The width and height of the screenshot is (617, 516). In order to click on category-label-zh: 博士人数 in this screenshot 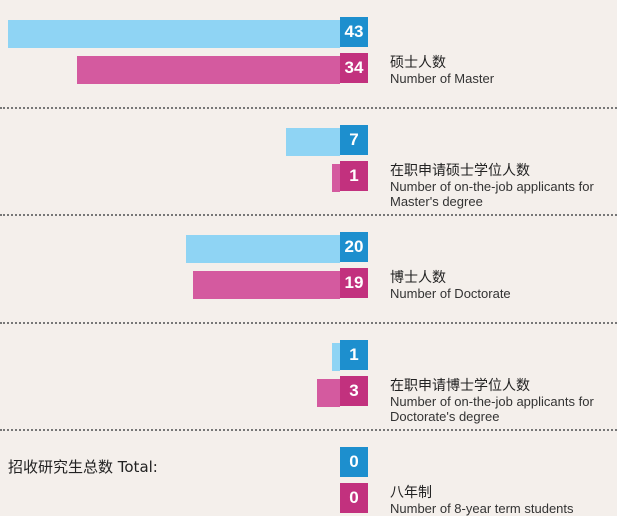, I will do `click(418, 278)`.